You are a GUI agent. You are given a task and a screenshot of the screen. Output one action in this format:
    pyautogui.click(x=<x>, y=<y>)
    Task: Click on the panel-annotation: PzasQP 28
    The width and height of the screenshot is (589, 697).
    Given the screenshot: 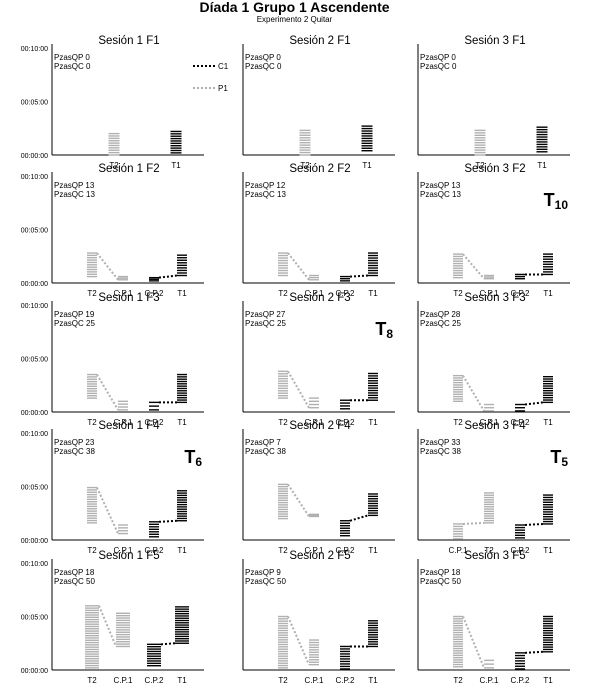 What is the action you would take?
    pyautogui.click(x=440, y=314)
    